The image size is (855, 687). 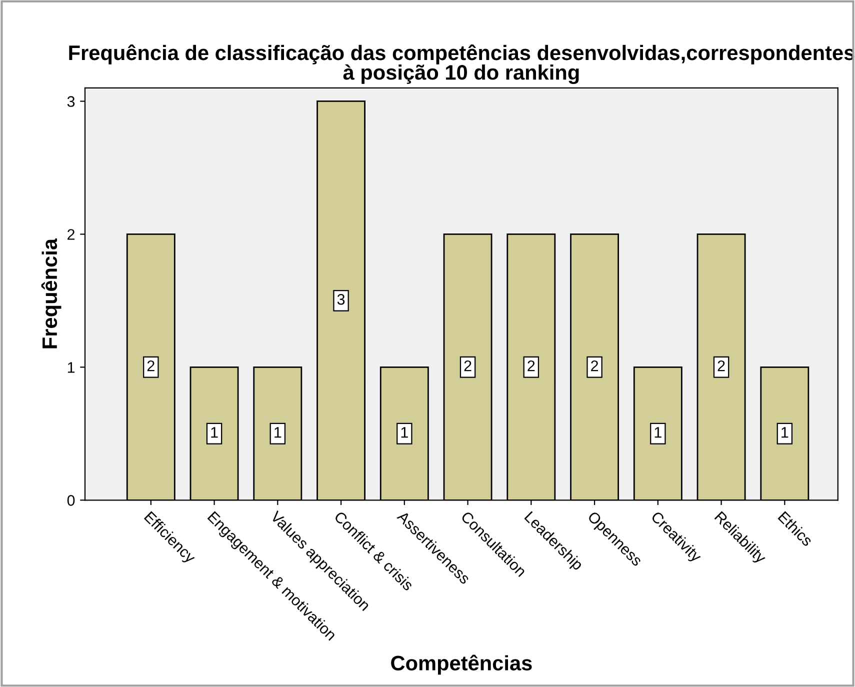 I want to click on y-tick-label: 1, so click(x=71, y=367).